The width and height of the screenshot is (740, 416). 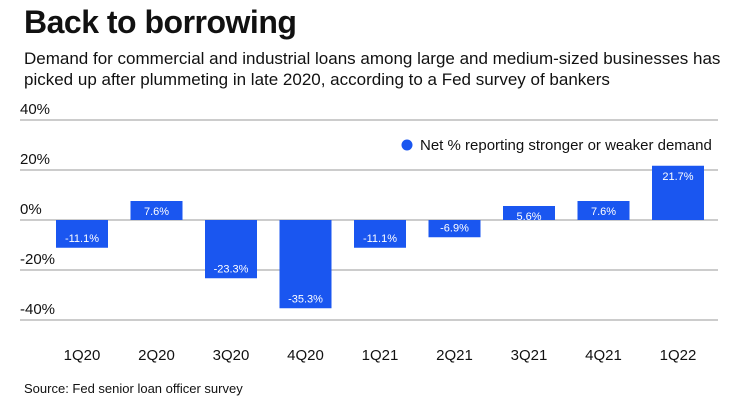 What do you see at coordinates (160, 22) in the screenshot?
I see `chart-title: Back to borrowing` at bounding box center [160, 22].